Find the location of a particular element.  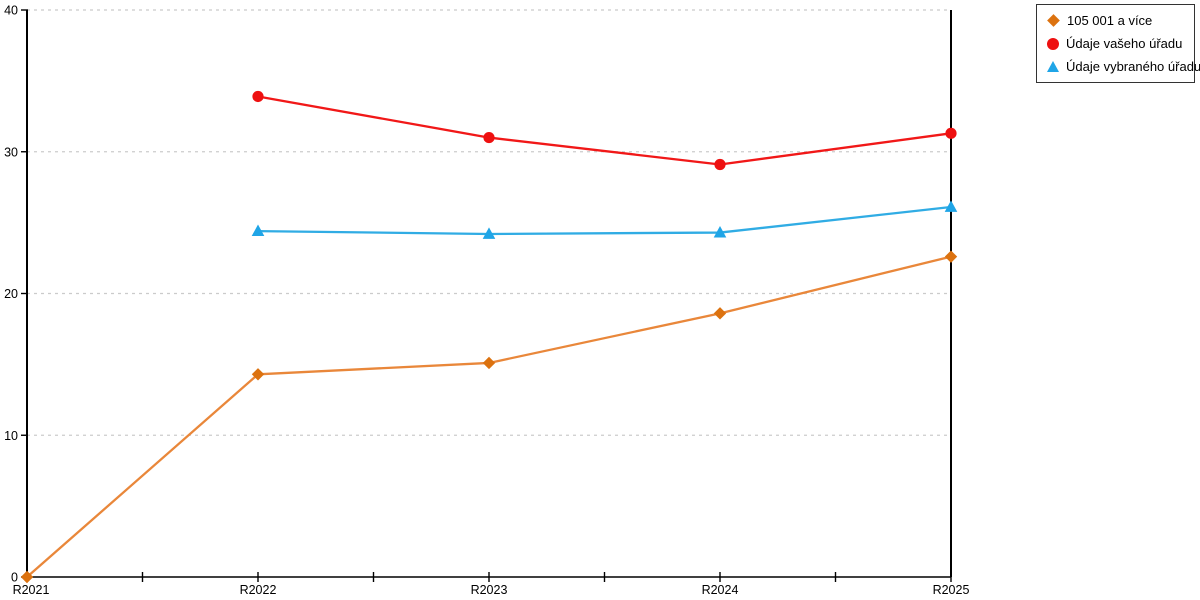

y-tick-label: 0 is located at coordinates (14, 578).